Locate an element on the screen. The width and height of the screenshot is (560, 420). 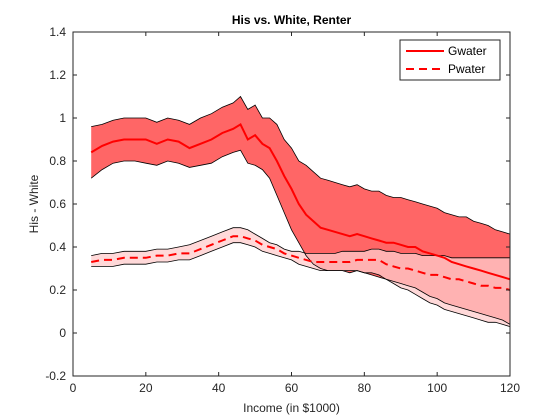
x-axis-label: Income (in $1000) is located at coordinates (291, 408).